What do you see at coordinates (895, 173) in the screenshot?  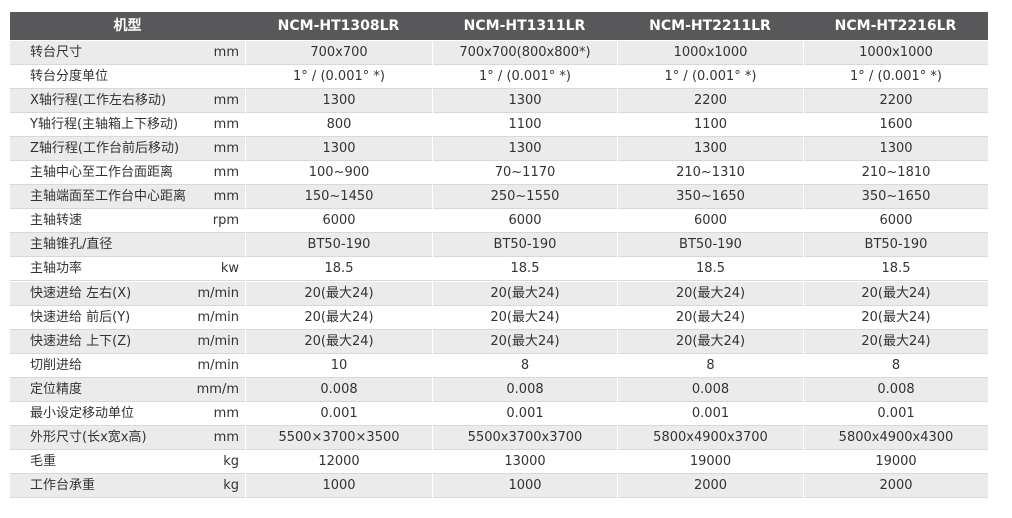 I see `row-value: 210~1810` at bounding box center [895, 173].